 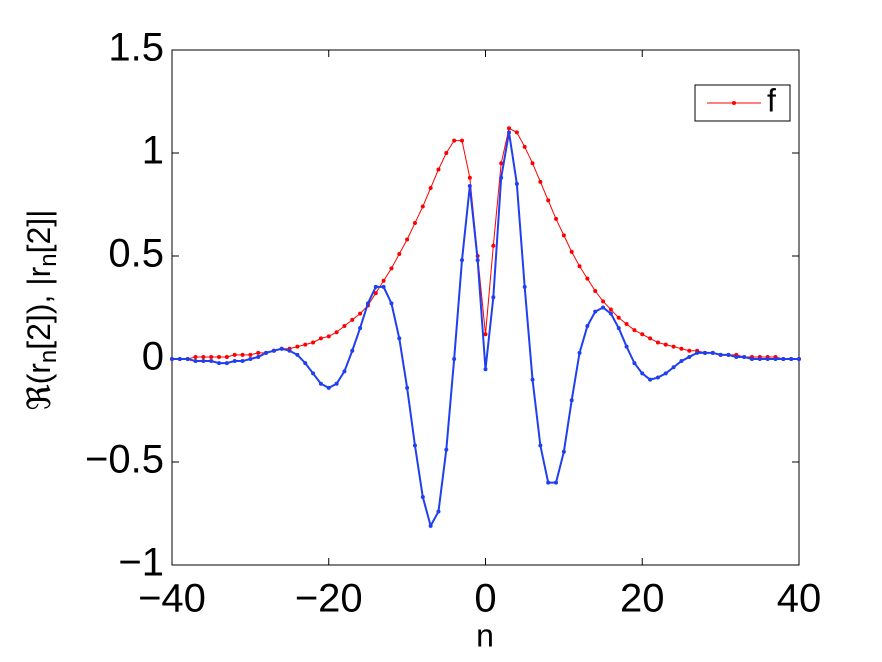 I want to click on y-label-part: [2]), |r, so click(x=39, y=307).